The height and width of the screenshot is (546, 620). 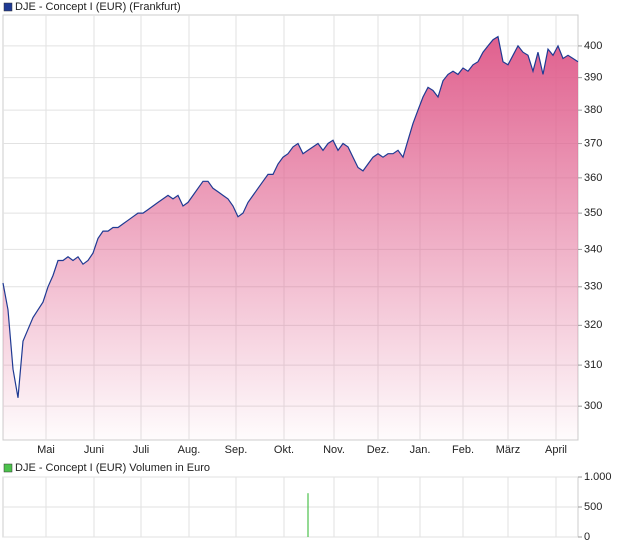 I want to click on x-tick-label: Sep., so click(x=236, y=450).